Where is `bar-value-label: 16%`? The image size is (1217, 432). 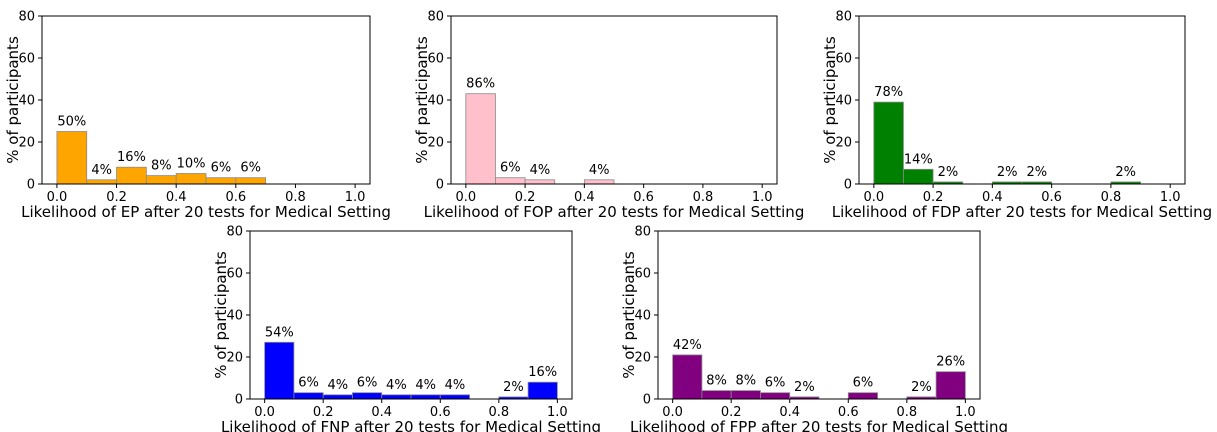 bar-value-label: 16% is located at coordinates (542, 372).